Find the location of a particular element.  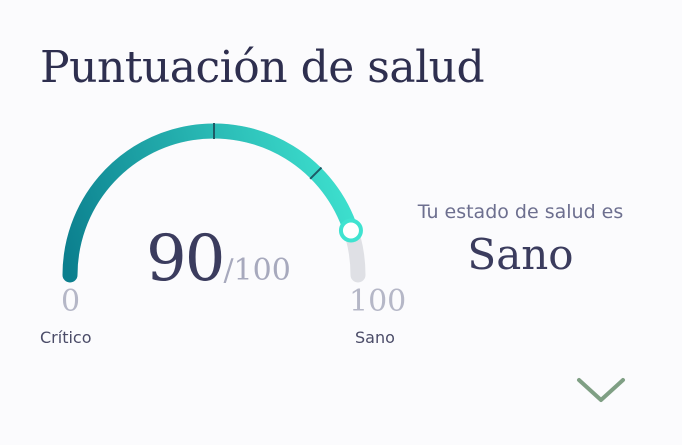

gauge-max-value: 100 is located at coordinates (378, 301).